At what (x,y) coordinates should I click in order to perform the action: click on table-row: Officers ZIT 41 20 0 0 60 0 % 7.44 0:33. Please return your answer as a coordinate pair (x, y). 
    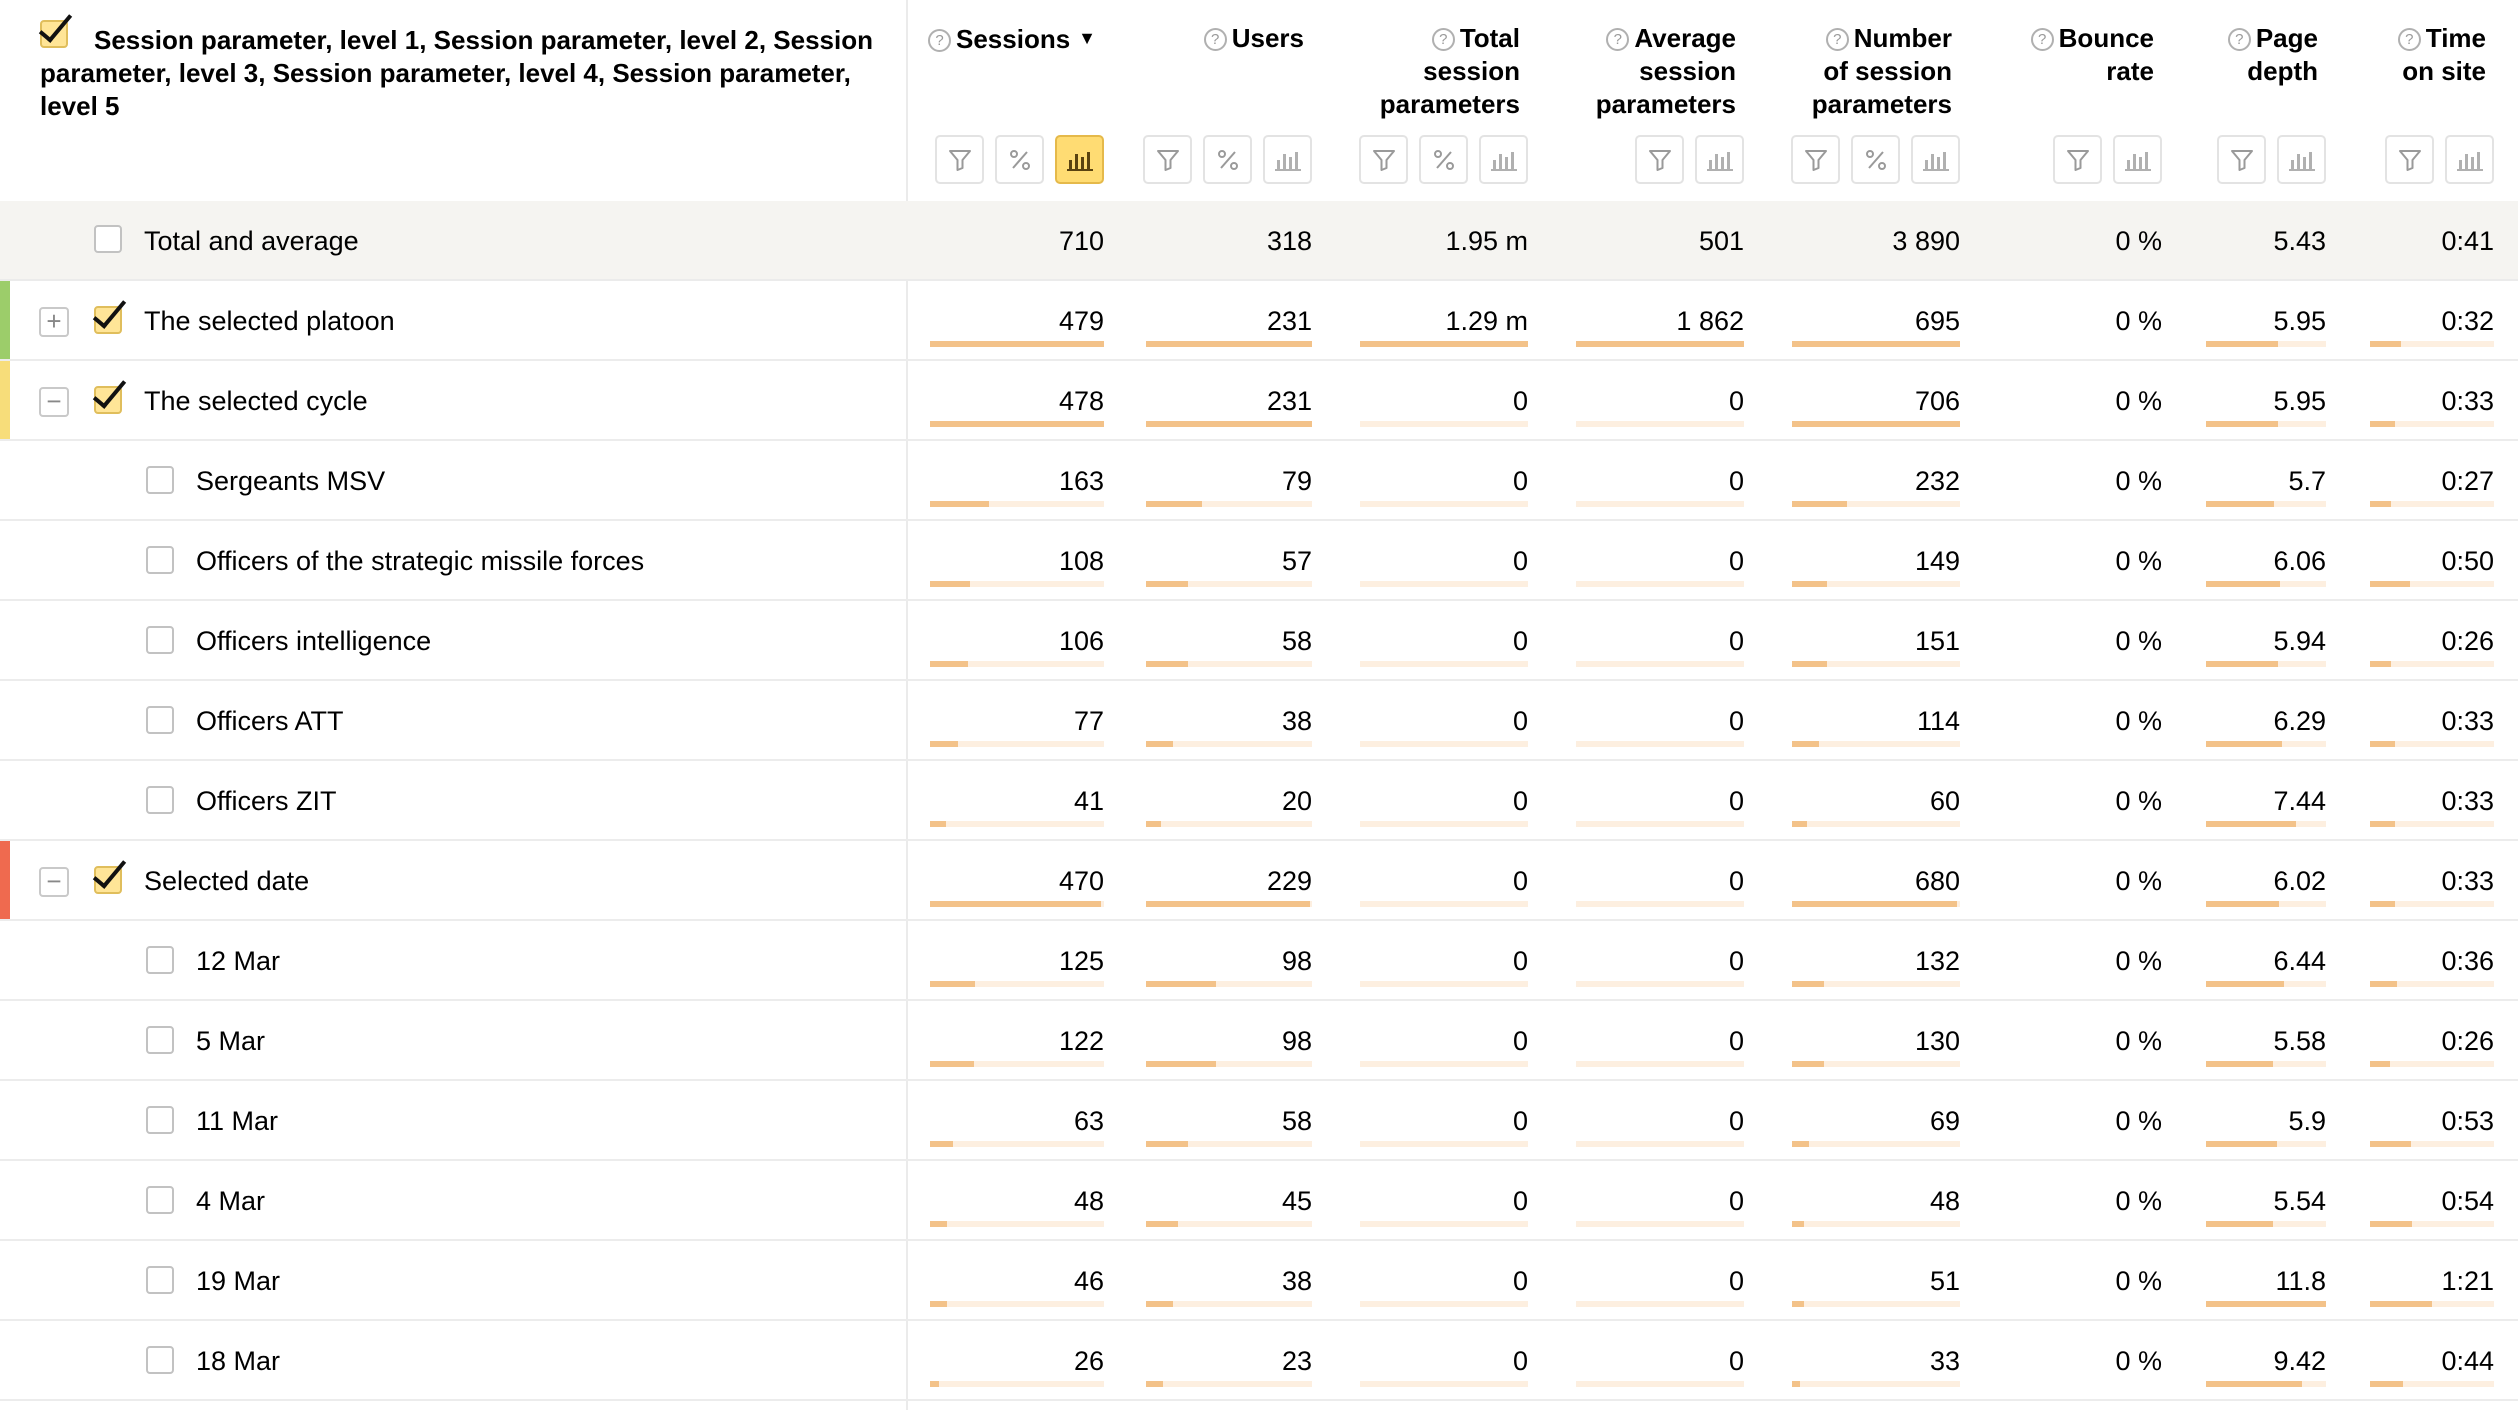
    Looking at the image, I should click on (1259, 801).